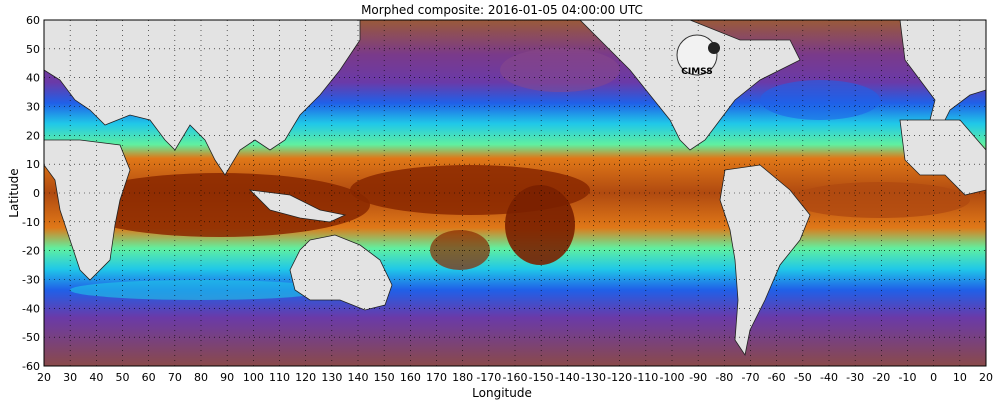  I want to click on x-tick-label: -40, so click(829, 377).